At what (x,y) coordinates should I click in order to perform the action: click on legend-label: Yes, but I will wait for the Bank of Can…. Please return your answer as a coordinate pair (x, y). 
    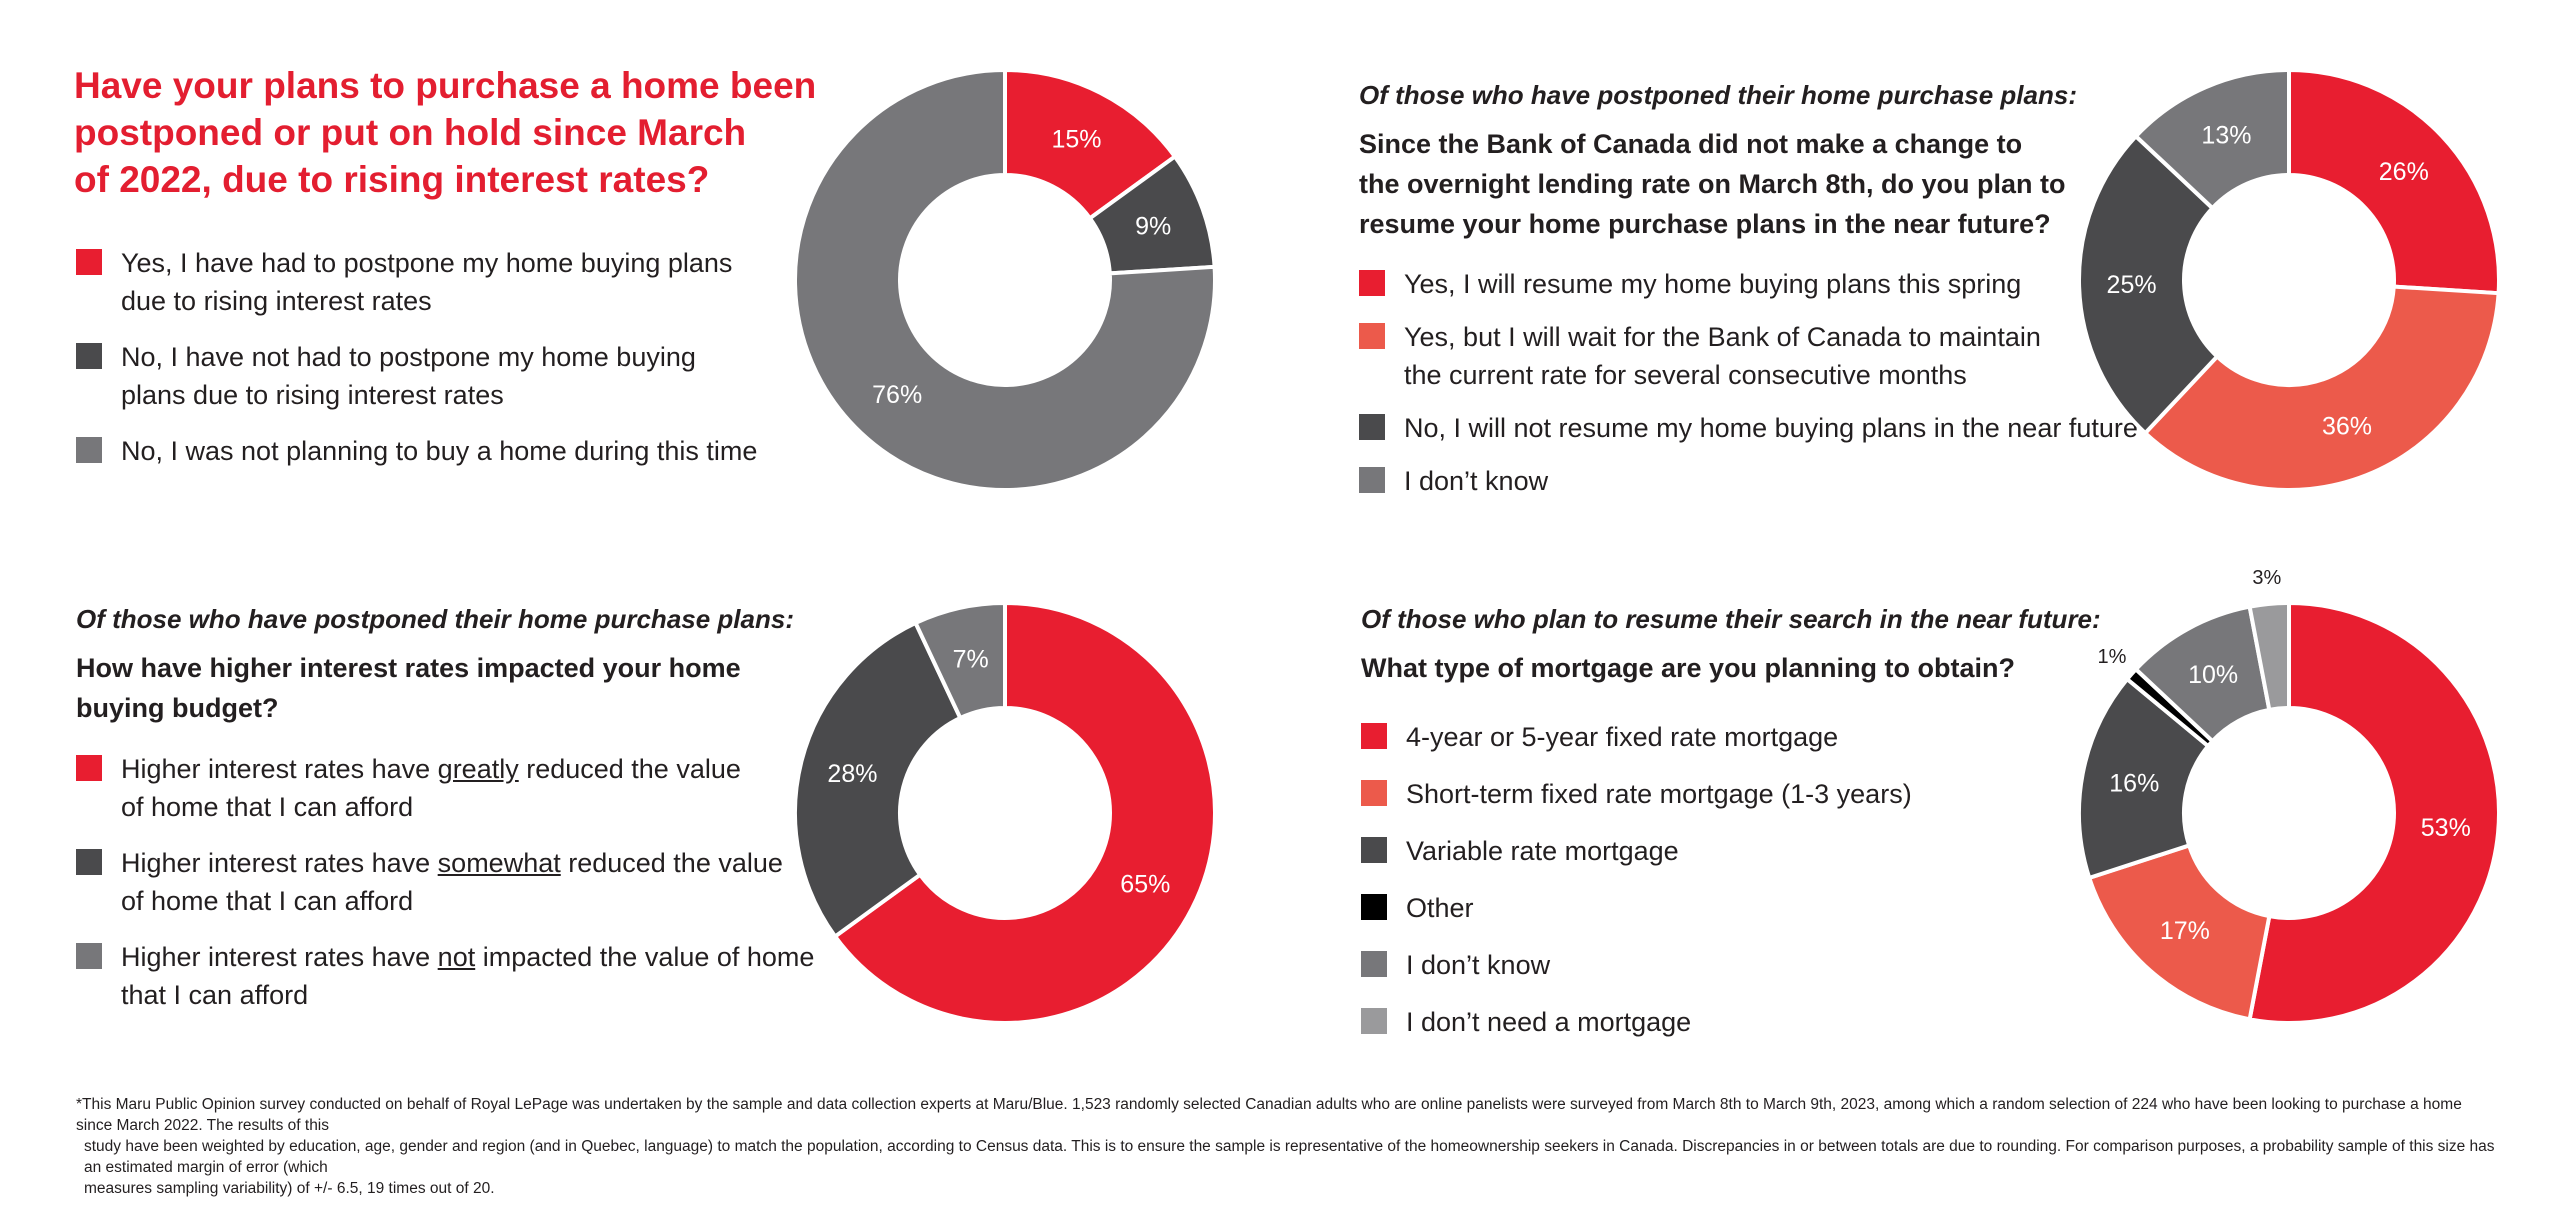
    Looking at the image, I should click on (1722, 337).